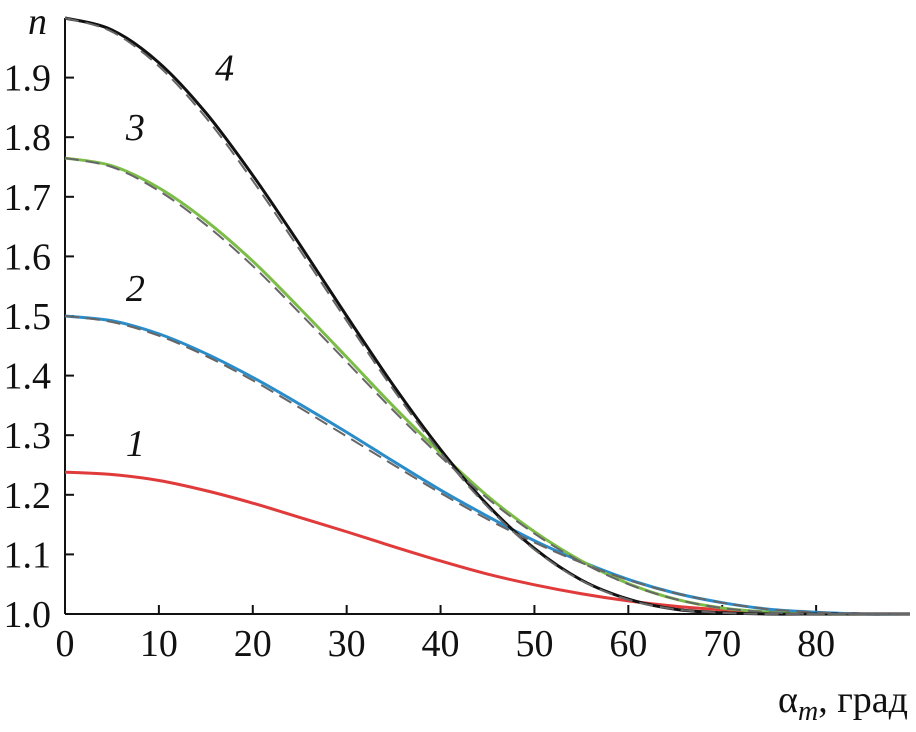  I want to click on x-tick-label: 70, so click(722, 644).